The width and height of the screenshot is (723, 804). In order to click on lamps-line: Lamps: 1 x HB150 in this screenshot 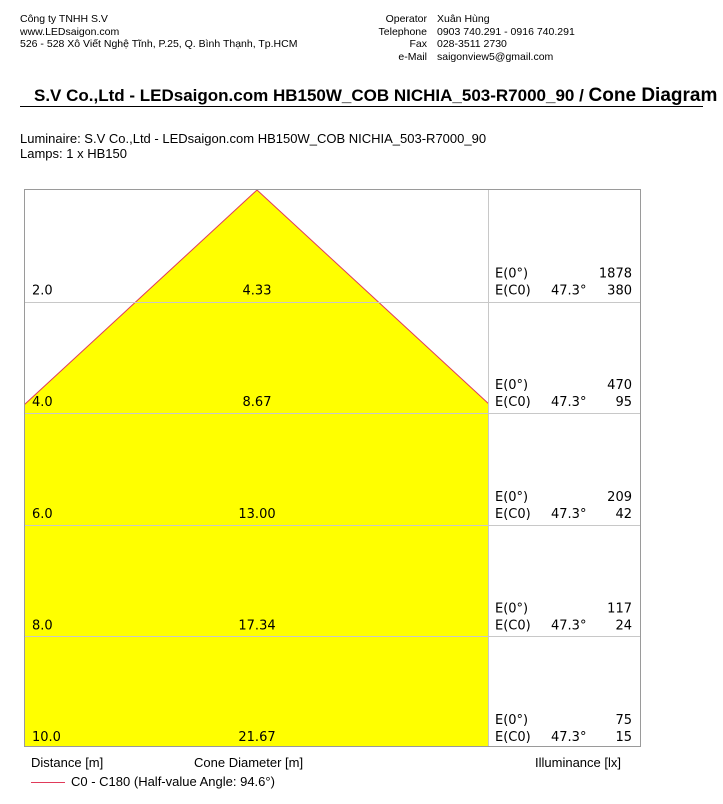, I will do `click(73, 153)`.